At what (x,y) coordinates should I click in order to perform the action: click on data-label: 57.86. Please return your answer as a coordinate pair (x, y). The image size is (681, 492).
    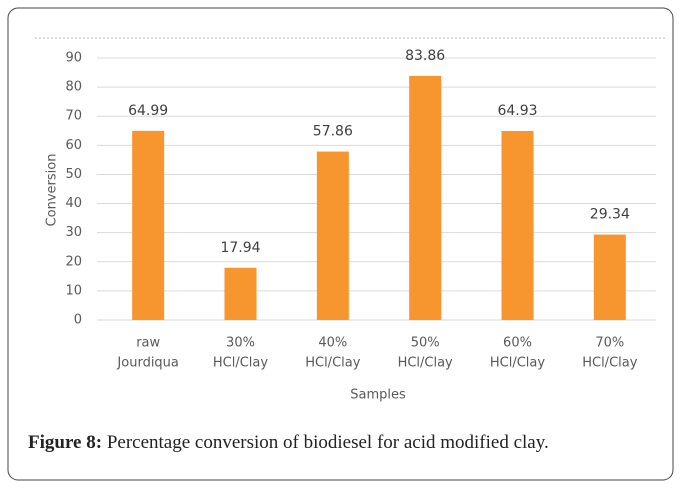
    Looking at the image, I should click on (333, 132).